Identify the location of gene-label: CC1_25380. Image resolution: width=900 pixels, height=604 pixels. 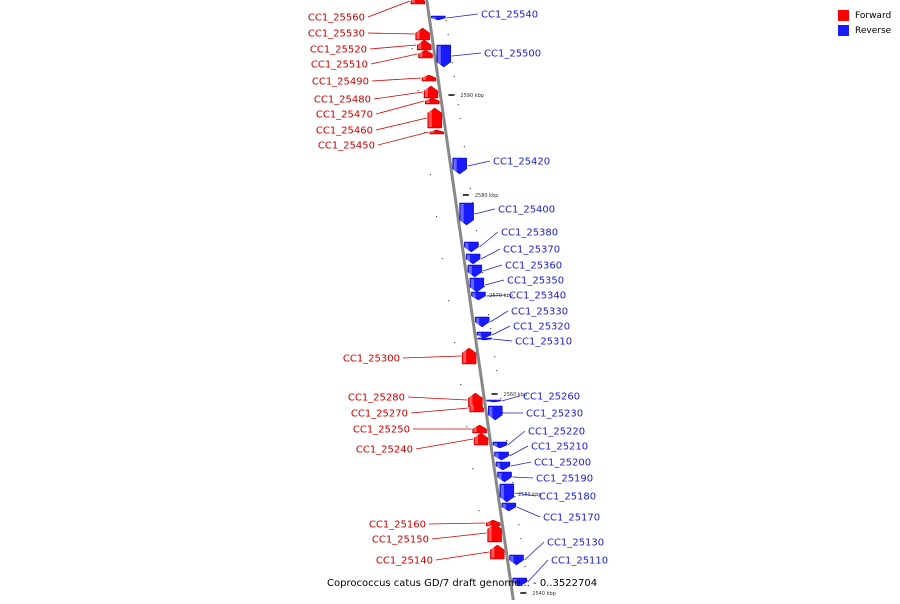
(529, 233).